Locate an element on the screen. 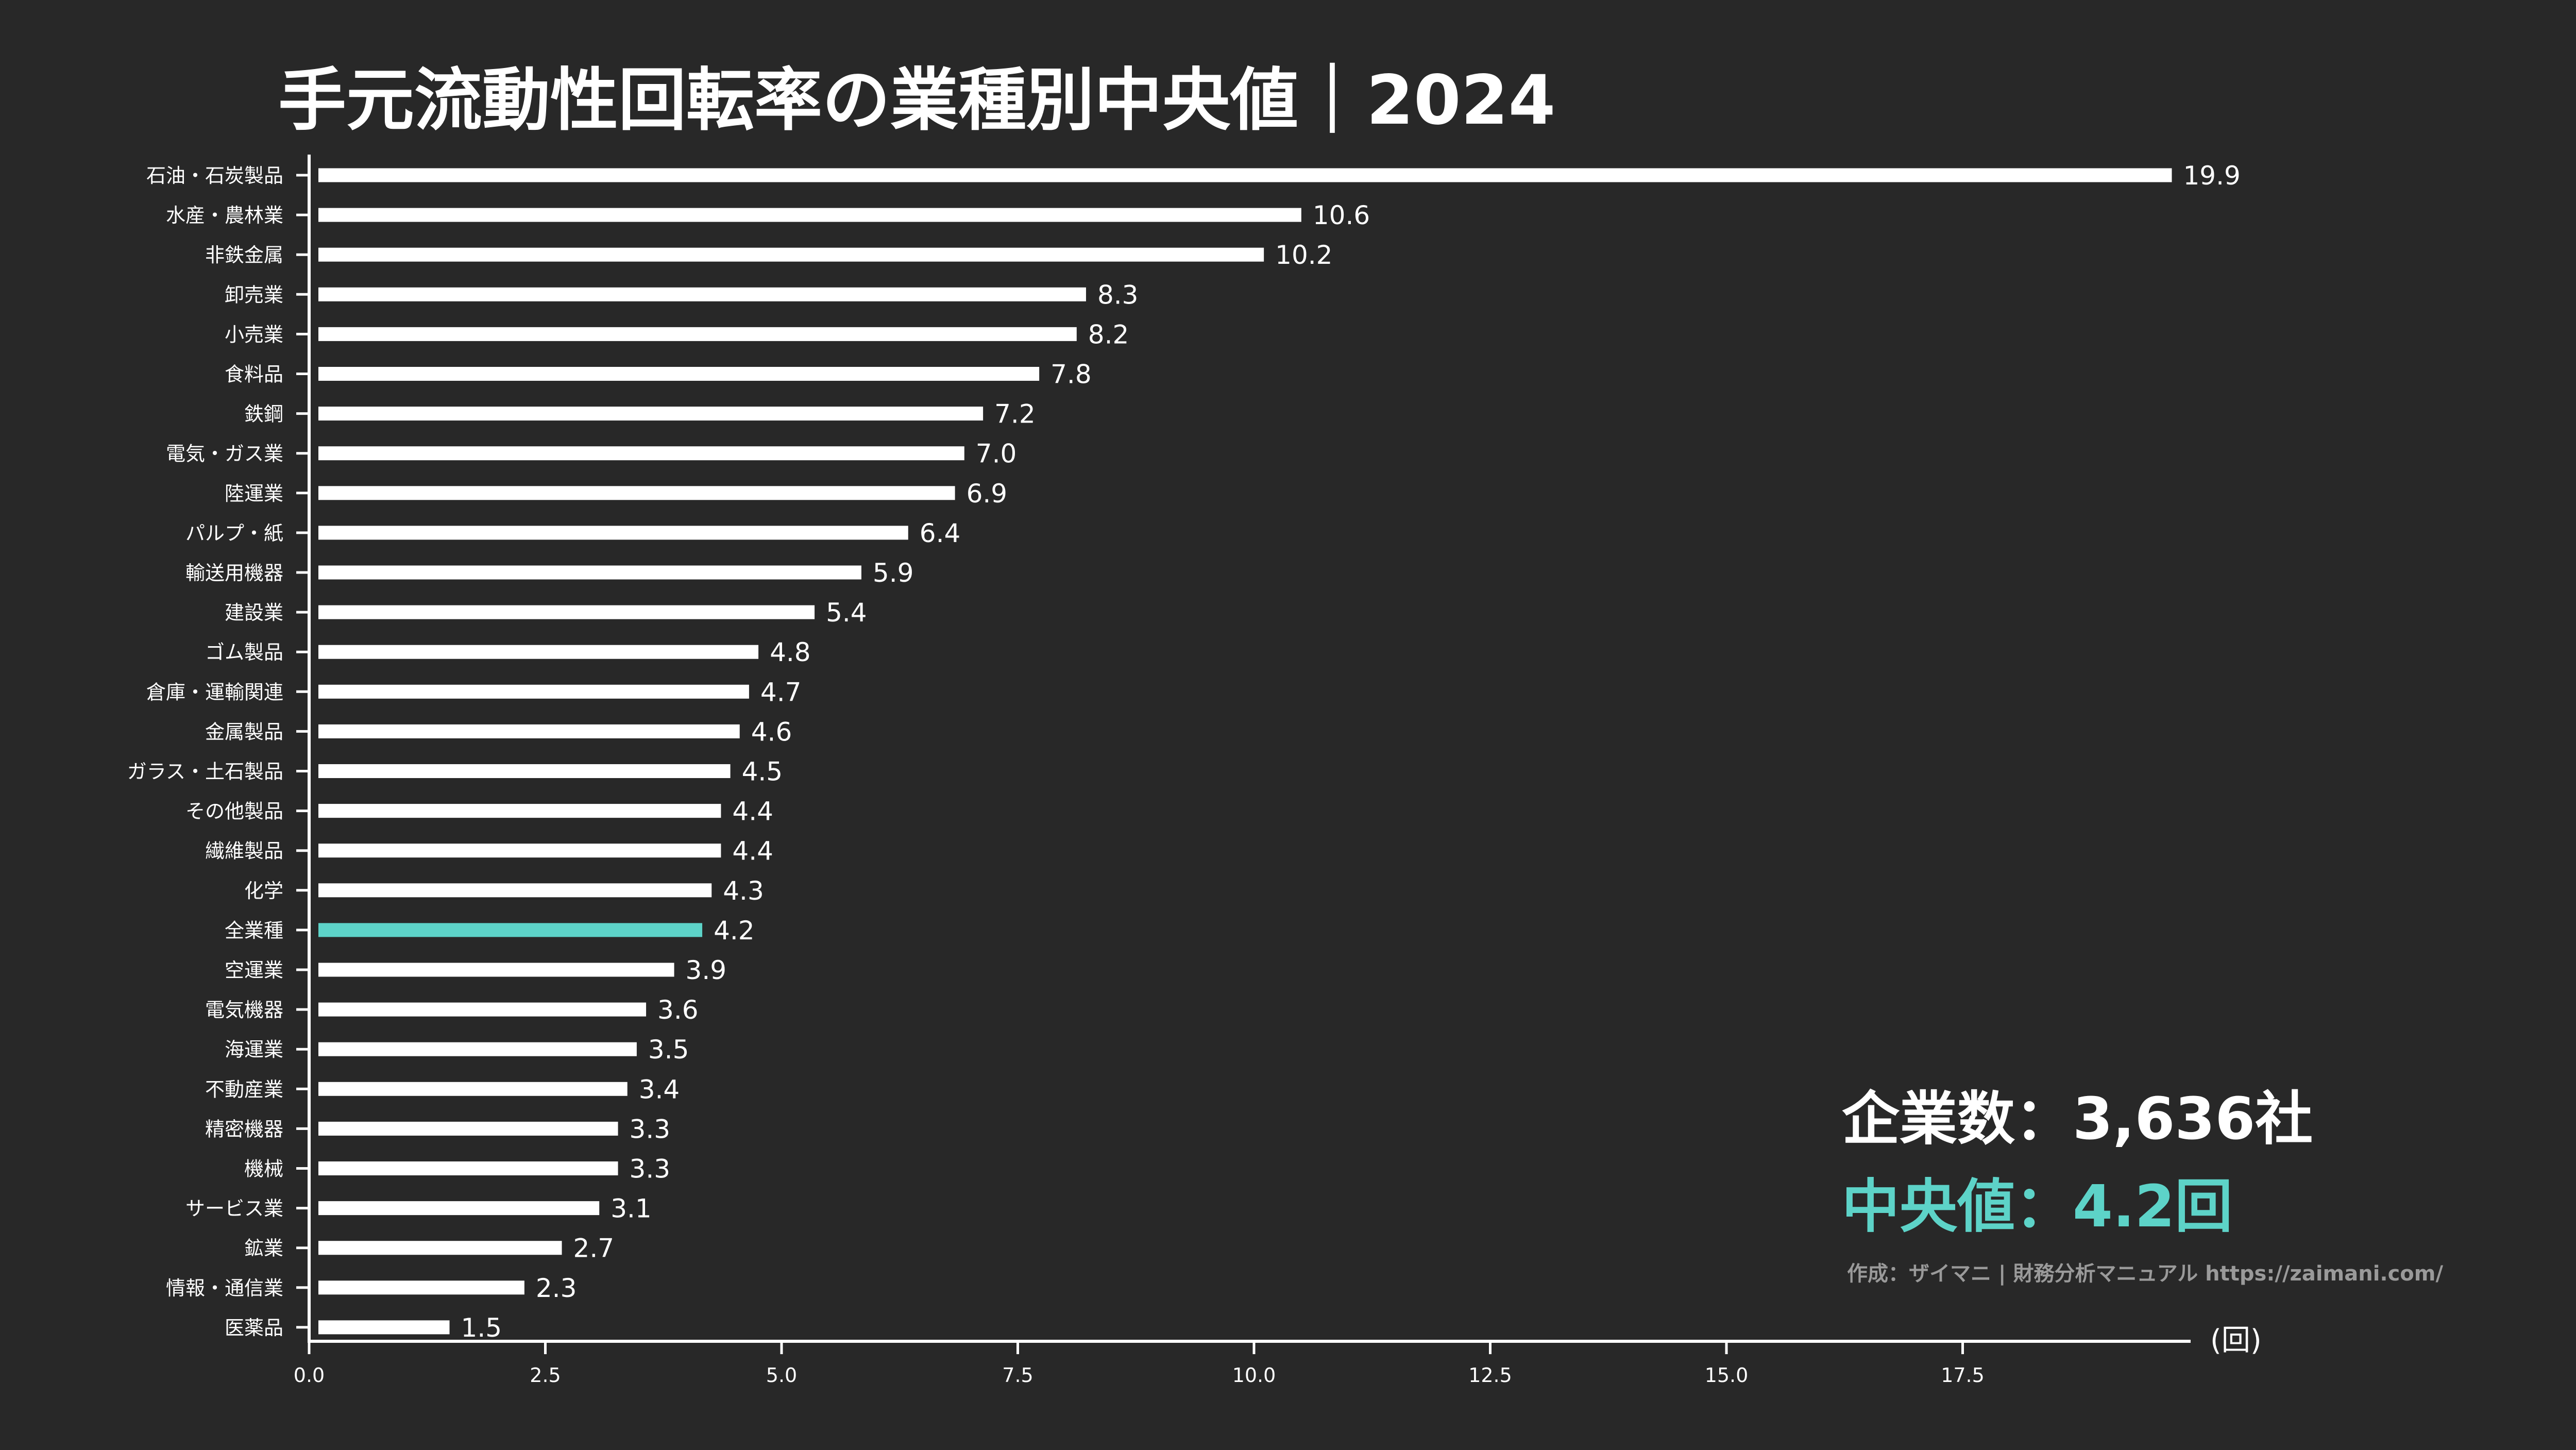 Image resolution: width=2576 pixels, height=1450 pixels. category-label: その他製品 is located at coordinates (234, 811).